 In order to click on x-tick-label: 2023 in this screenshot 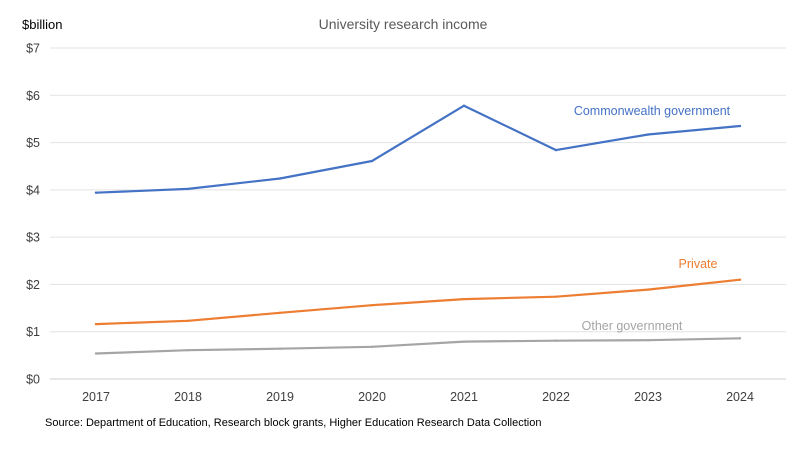, I will do `click(648, 397)`.